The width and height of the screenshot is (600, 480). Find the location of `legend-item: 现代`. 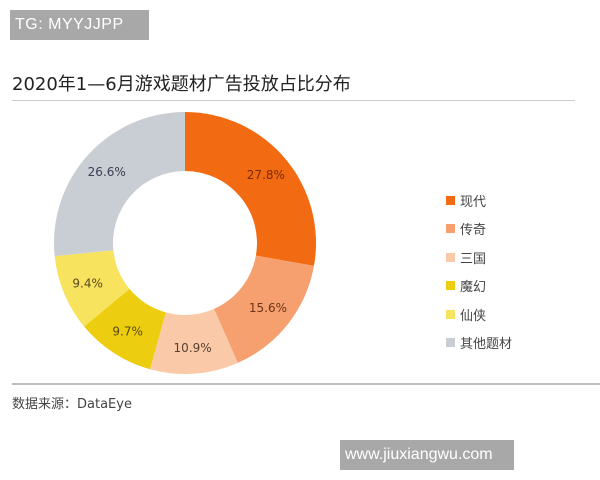

legend-item: 现代 is located at coordinates (479, 200).